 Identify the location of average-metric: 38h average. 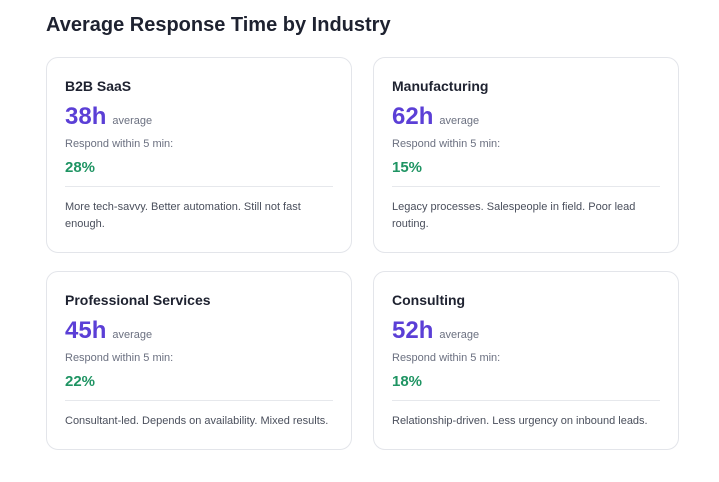
(199, 117).